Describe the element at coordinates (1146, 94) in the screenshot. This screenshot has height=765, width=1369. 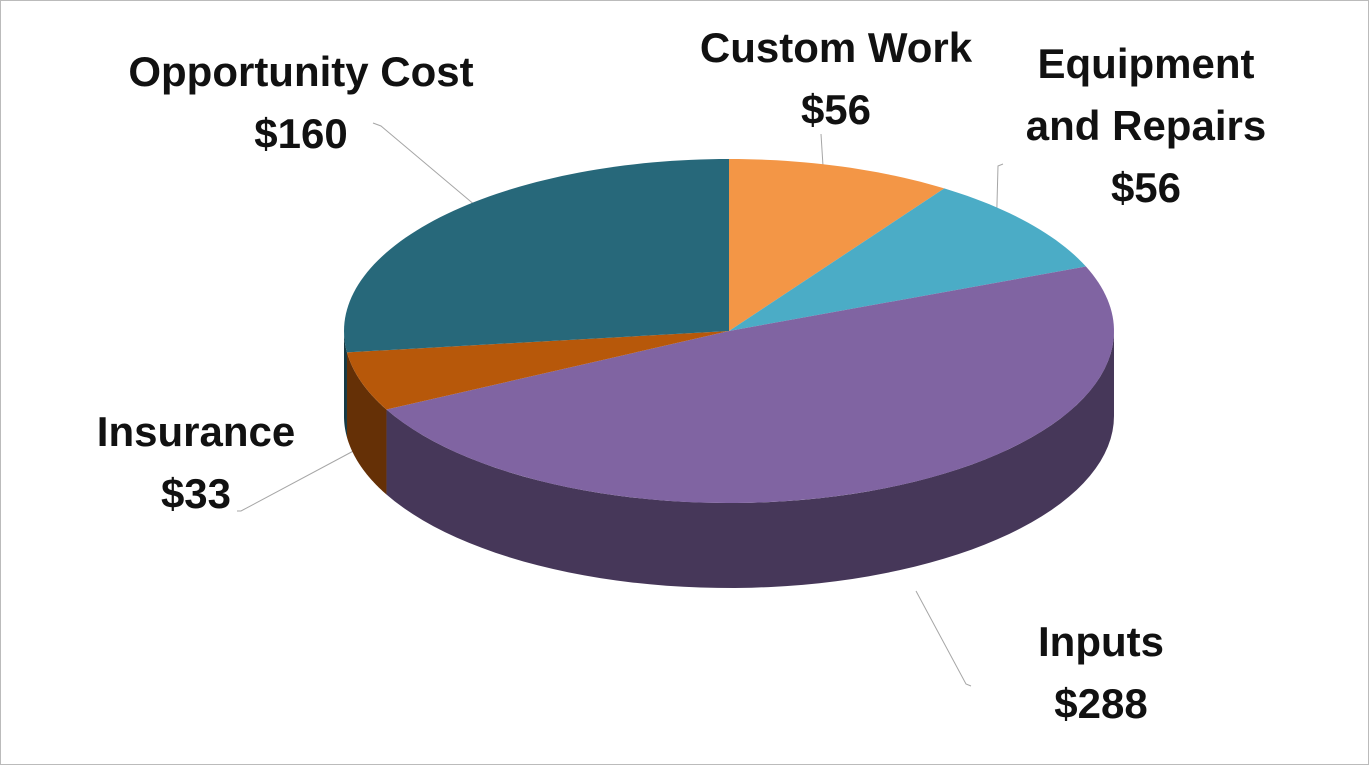
I see `category-label: Equipment and Repairs` at that location.